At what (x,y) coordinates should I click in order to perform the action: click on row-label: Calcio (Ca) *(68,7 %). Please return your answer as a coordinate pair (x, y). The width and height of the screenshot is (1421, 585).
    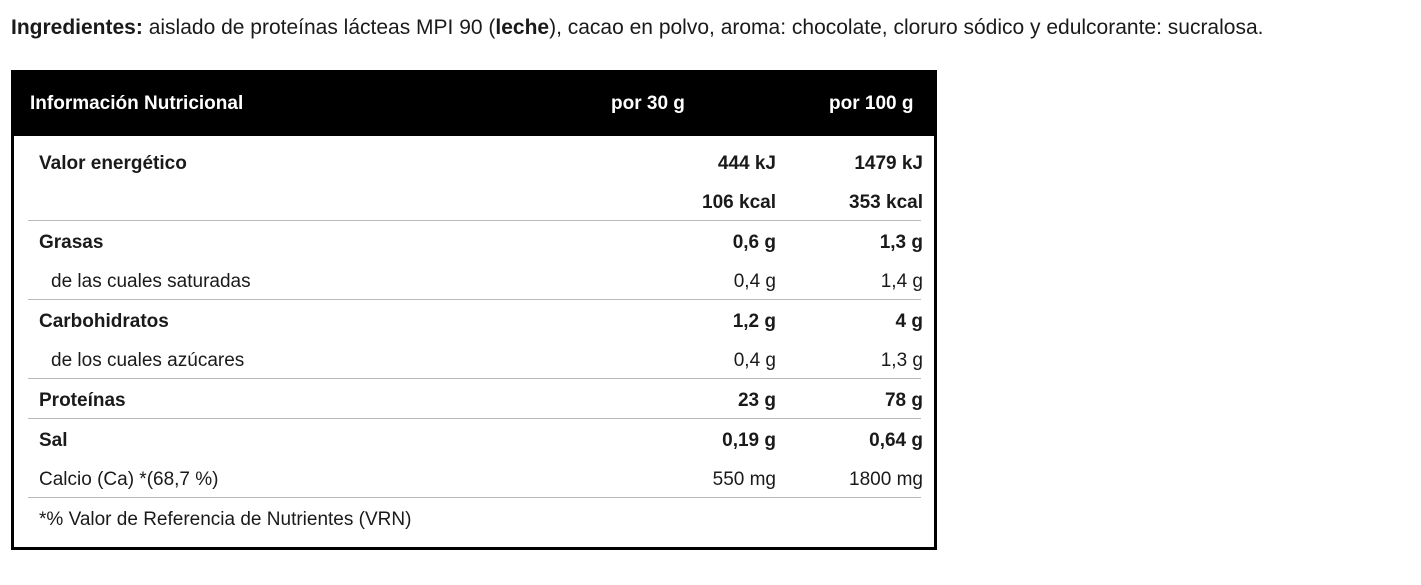
    Looking at the image, I should click on (129, 479).